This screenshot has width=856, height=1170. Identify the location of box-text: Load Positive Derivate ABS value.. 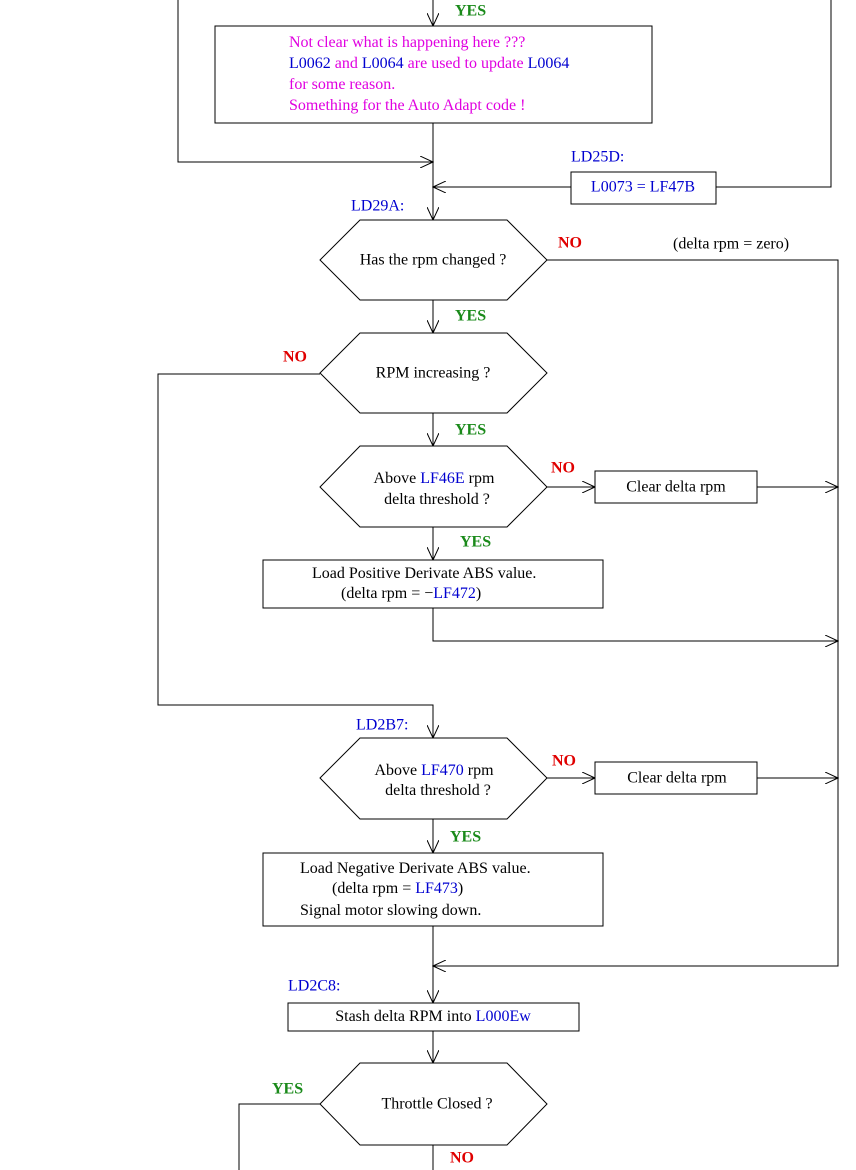
(424, 573).